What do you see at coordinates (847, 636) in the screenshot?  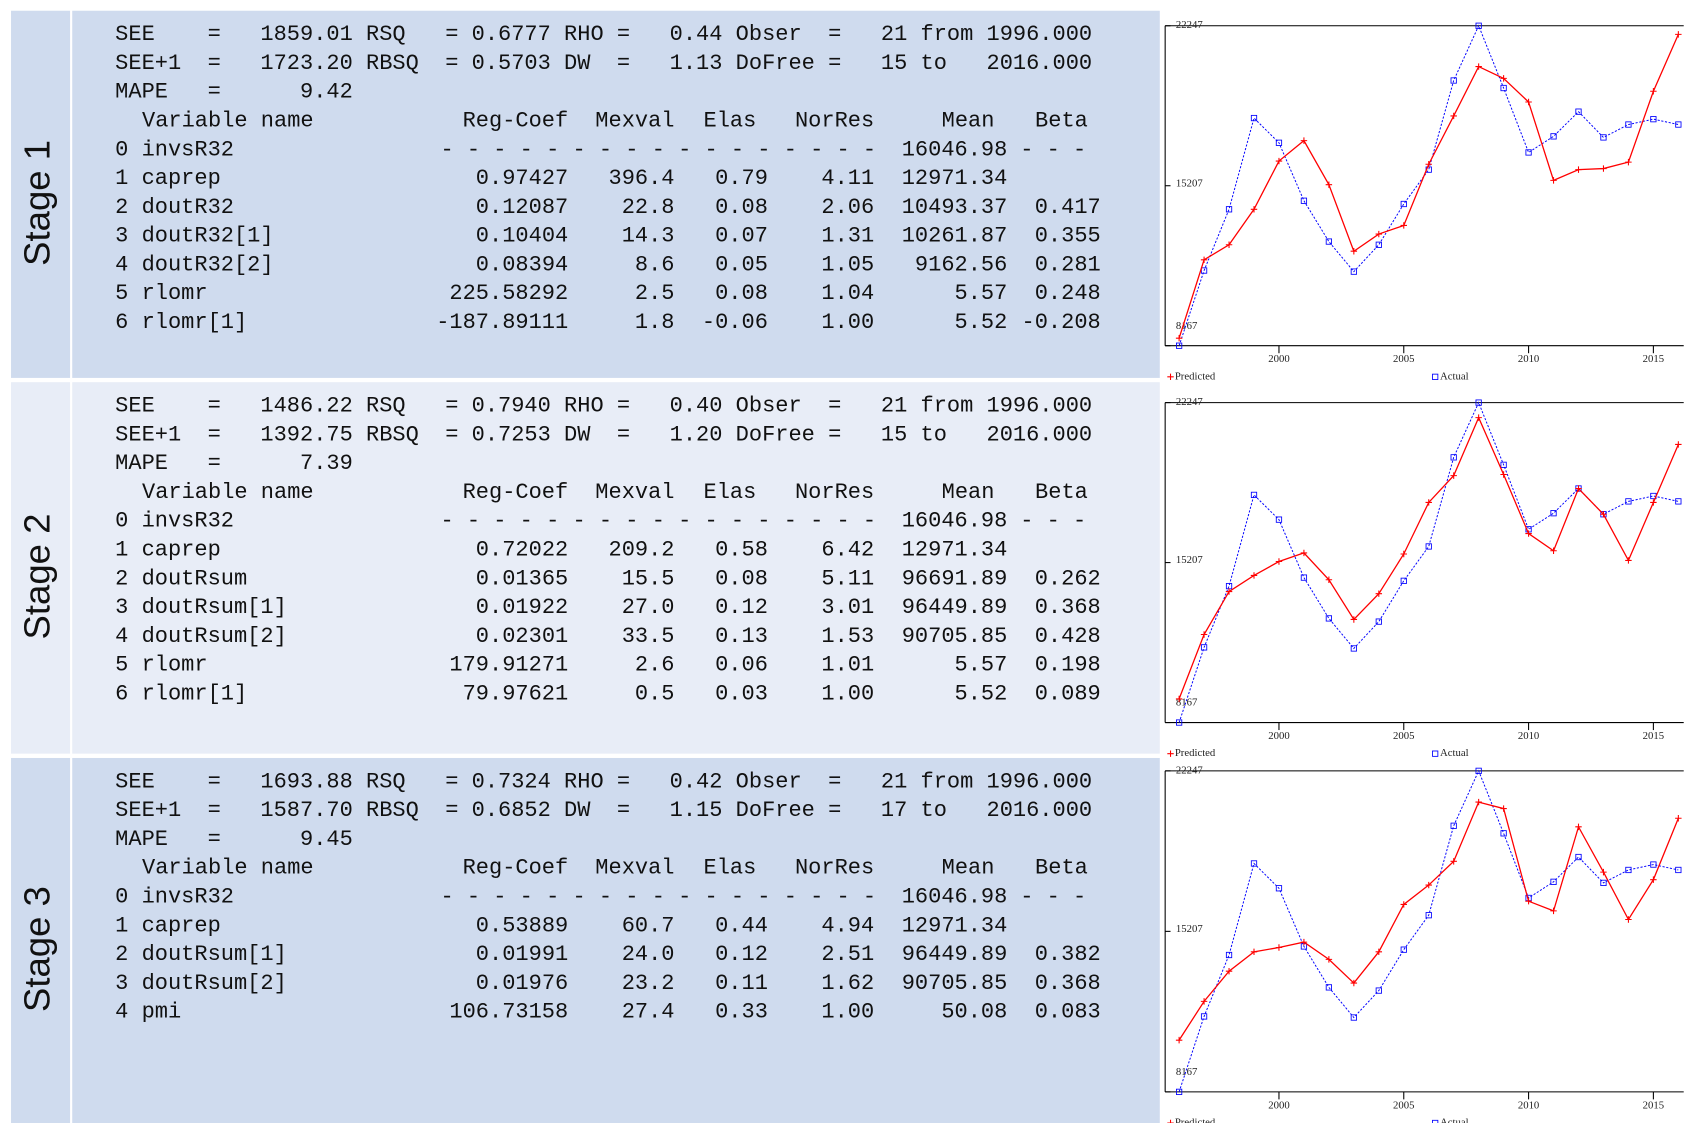 I see `cell: 1.53` at bounding box center [847, 636].